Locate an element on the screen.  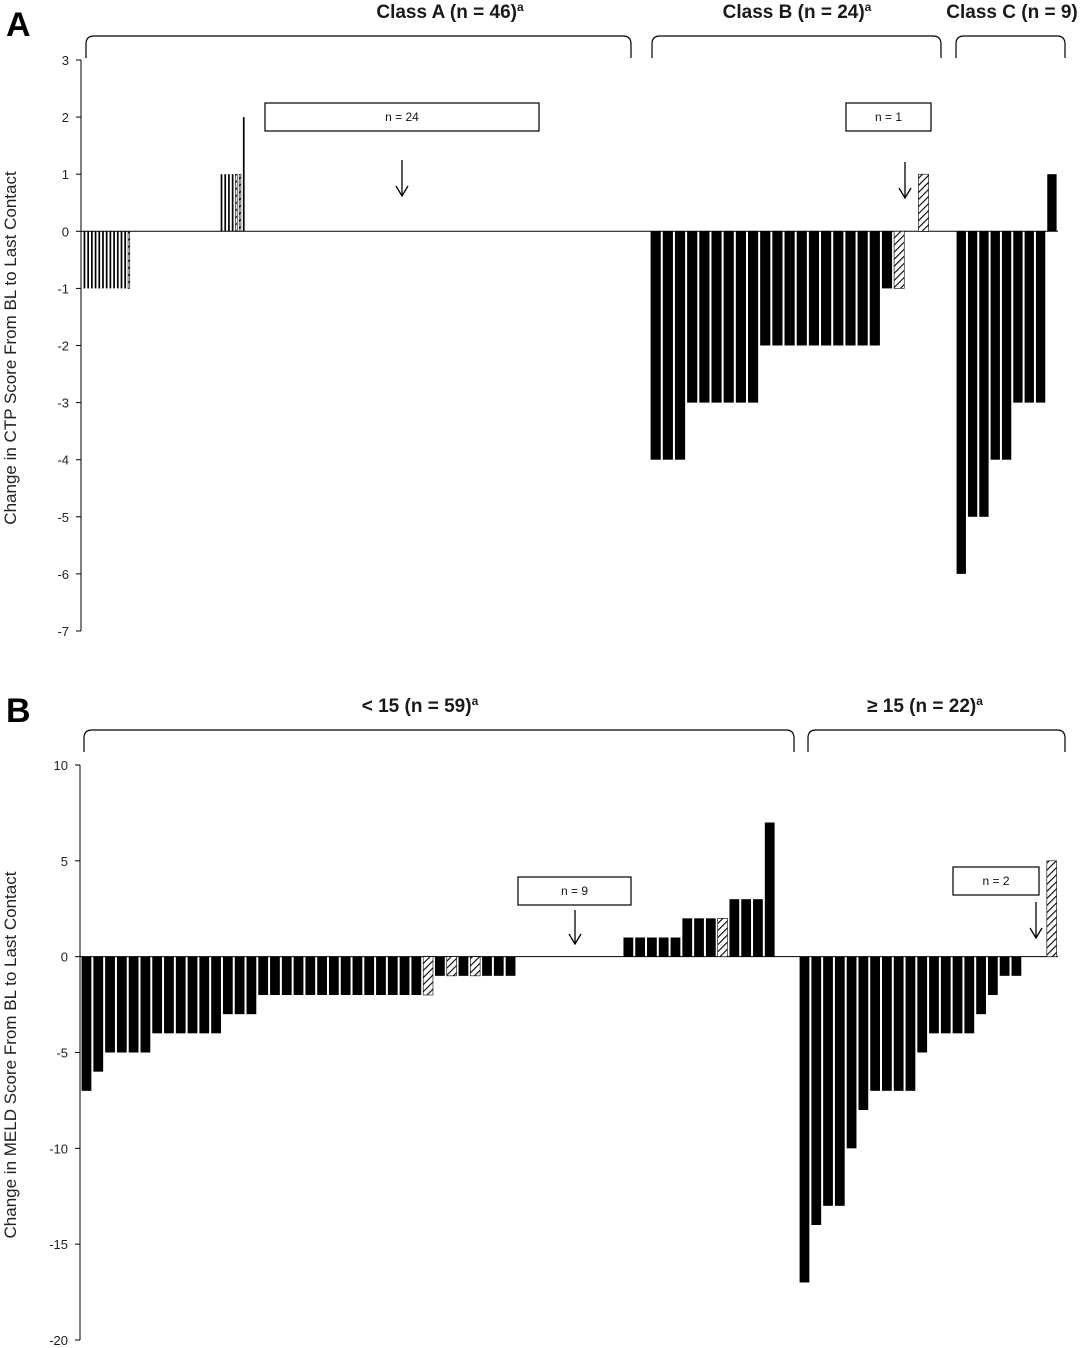
group-label: Class C (n = 9) is located at coordinates (1011, 12).